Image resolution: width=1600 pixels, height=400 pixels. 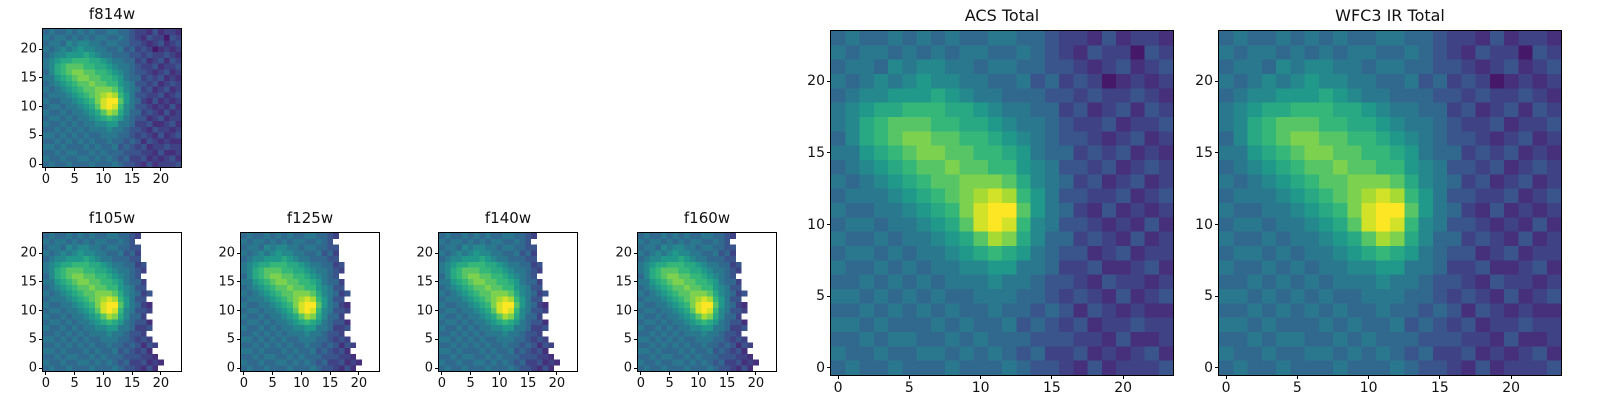 I want to click on panel-title: f140w, so click(x=508, y=218).